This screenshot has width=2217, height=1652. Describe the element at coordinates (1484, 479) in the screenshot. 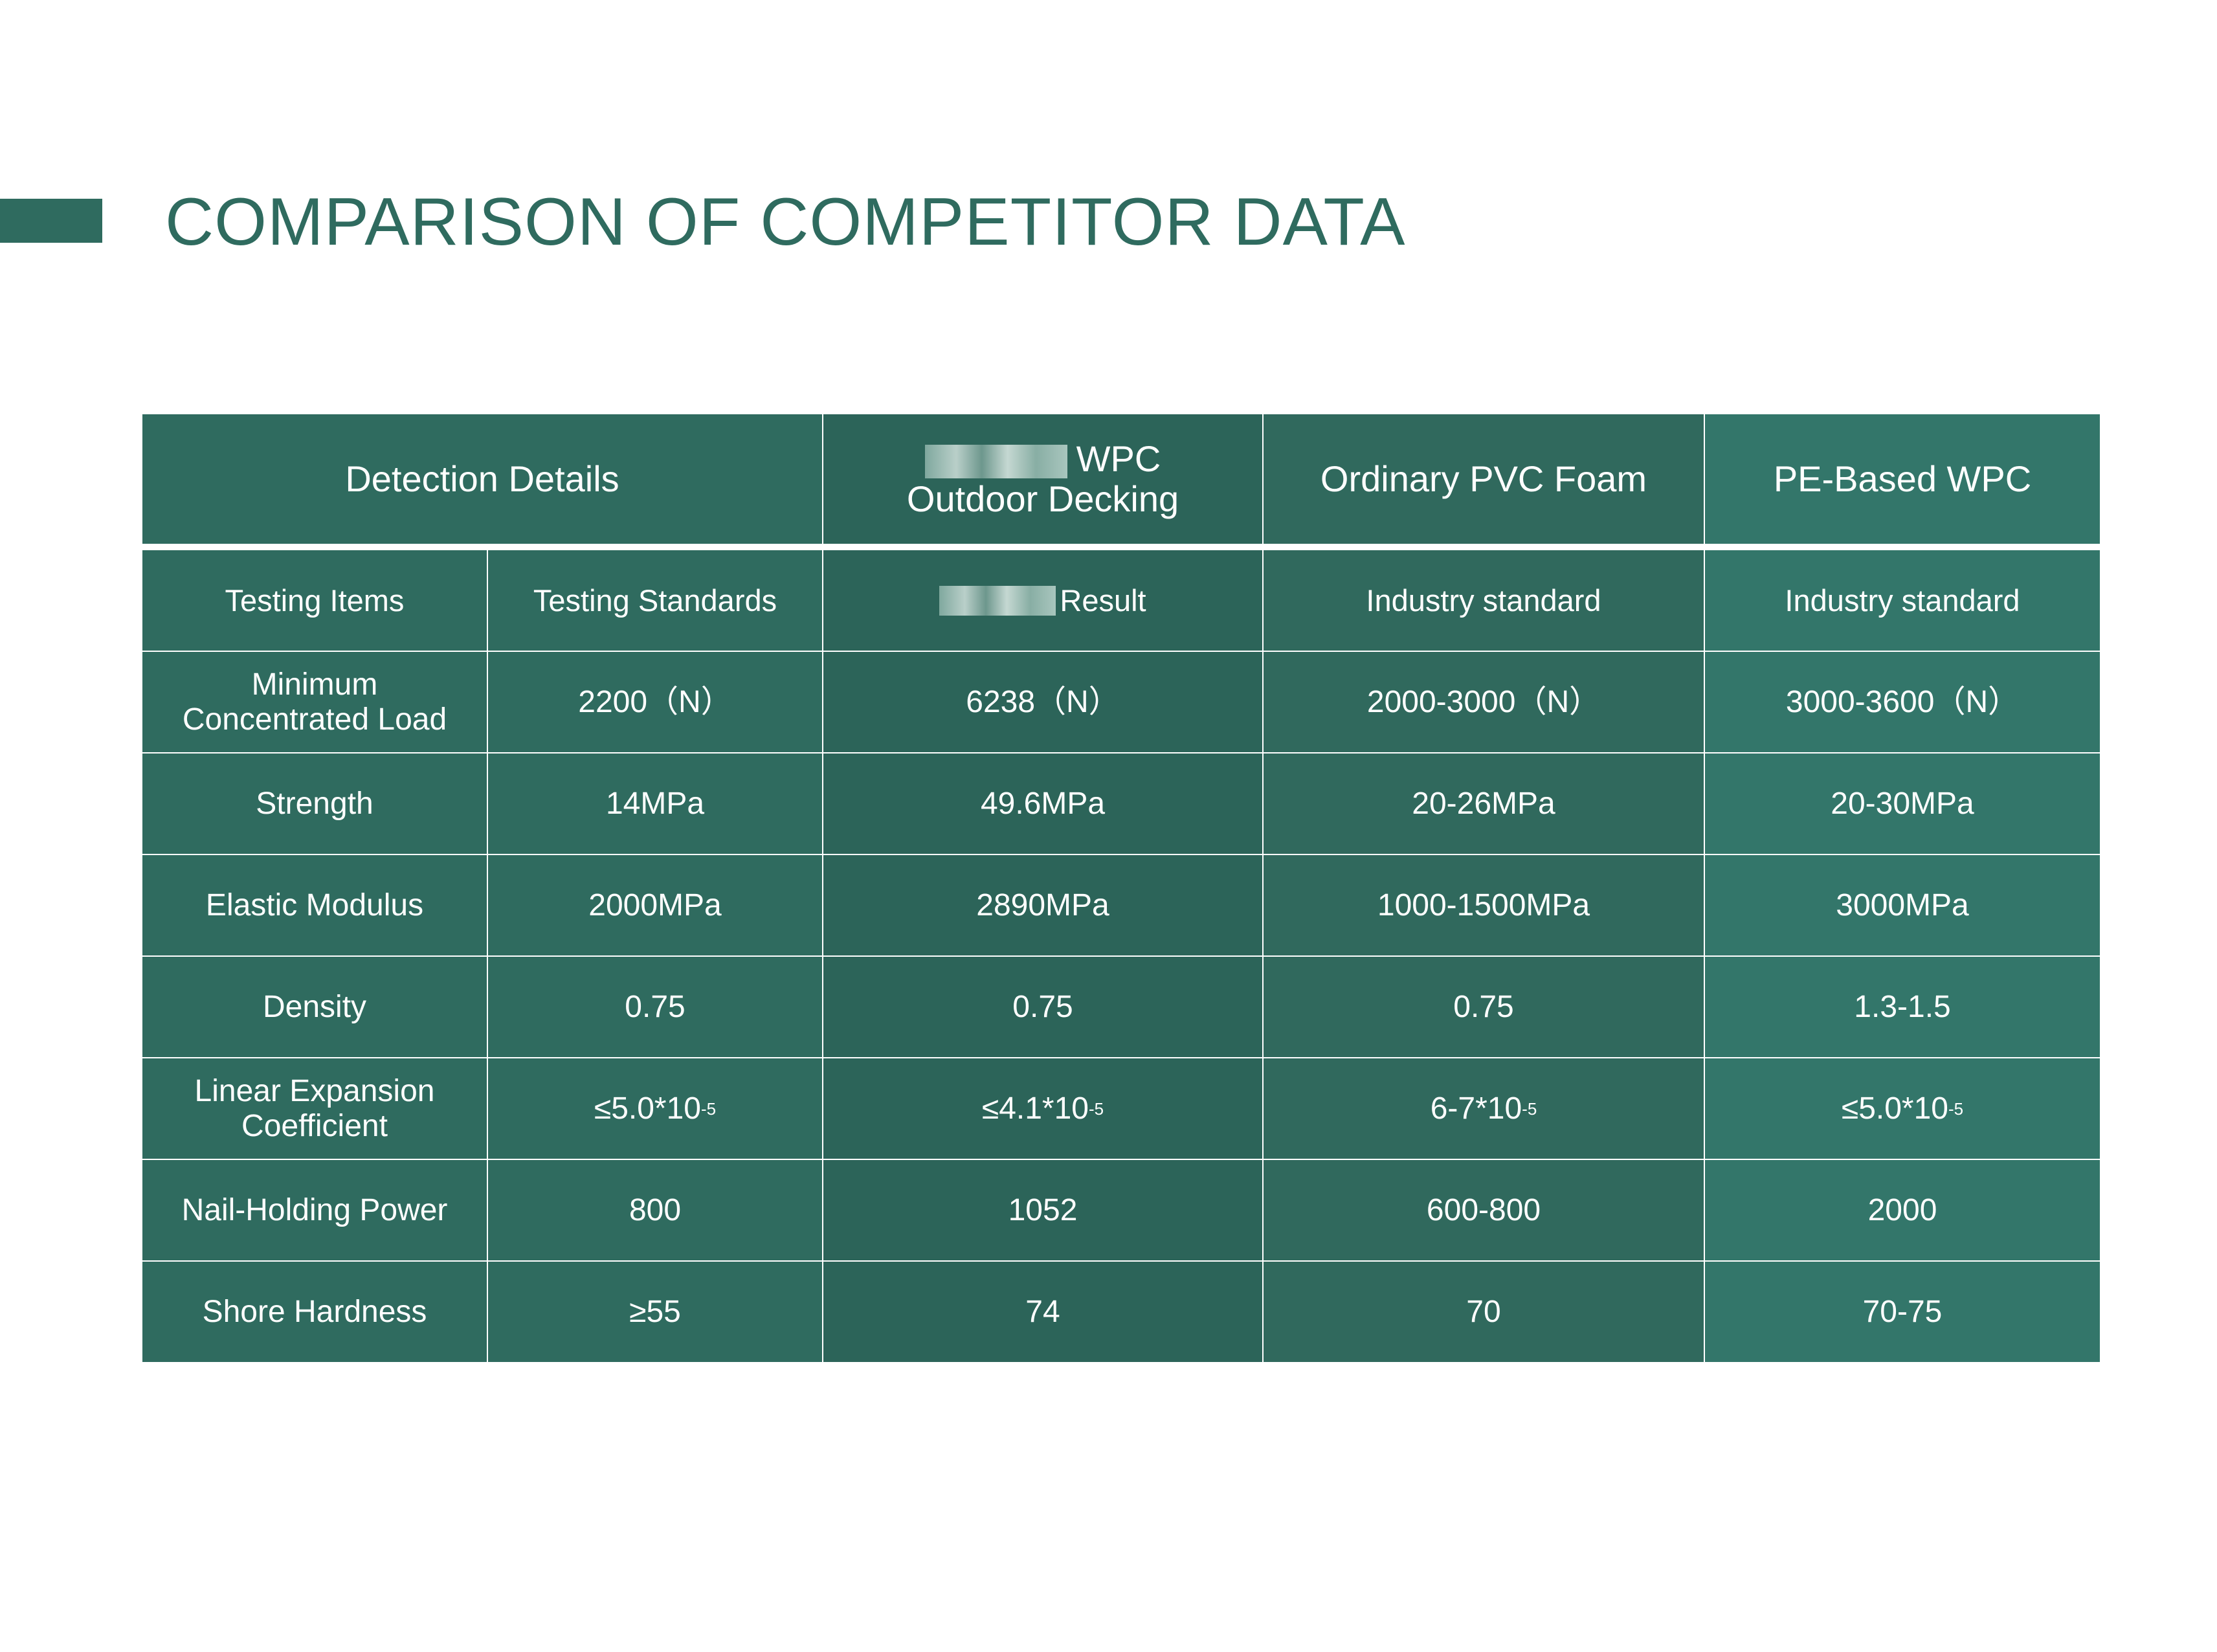

I see `header-pvc-foam: Ordinary PVC Foam` at that location.